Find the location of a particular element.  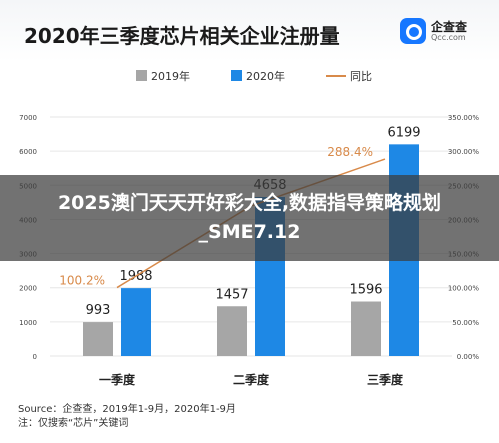

yoy-value-label: 100.2% is located at coordinates (82, 281).